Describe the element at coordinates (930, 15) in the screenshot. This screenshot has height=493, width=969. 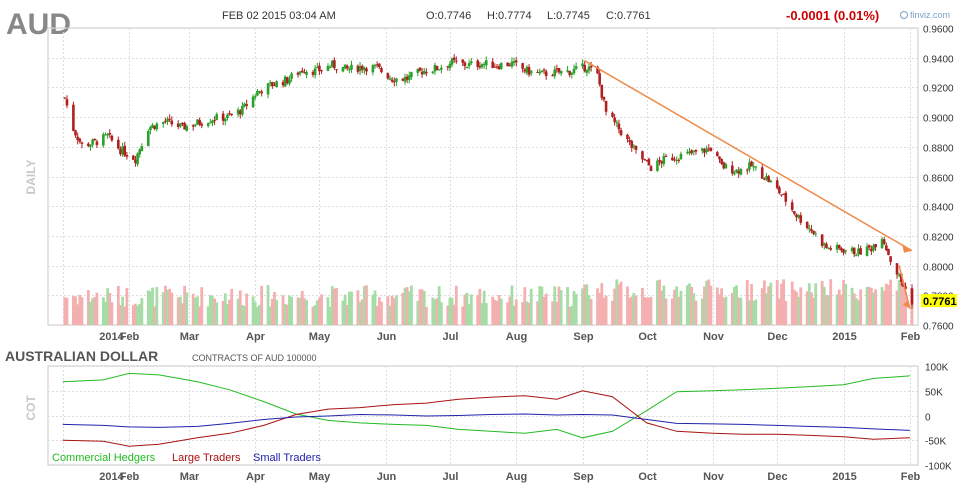
I see `brand-link: finviz.com` at that location.